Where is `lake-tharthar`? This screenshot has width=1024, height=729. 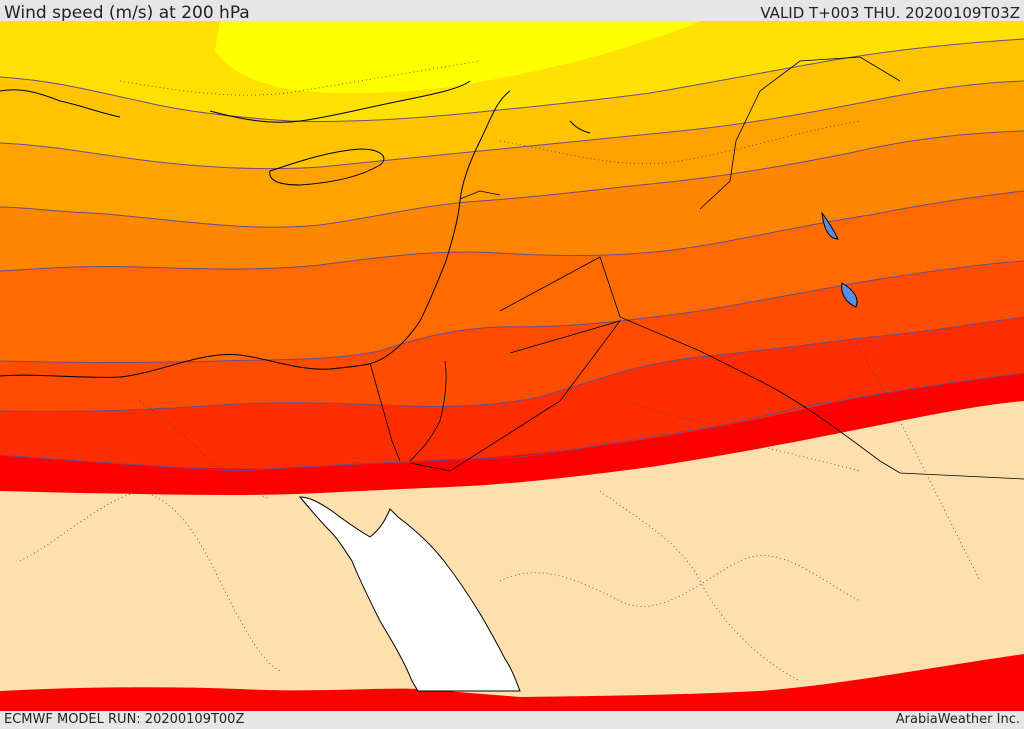
lake-tharthar is located at coordinates (830, 225).